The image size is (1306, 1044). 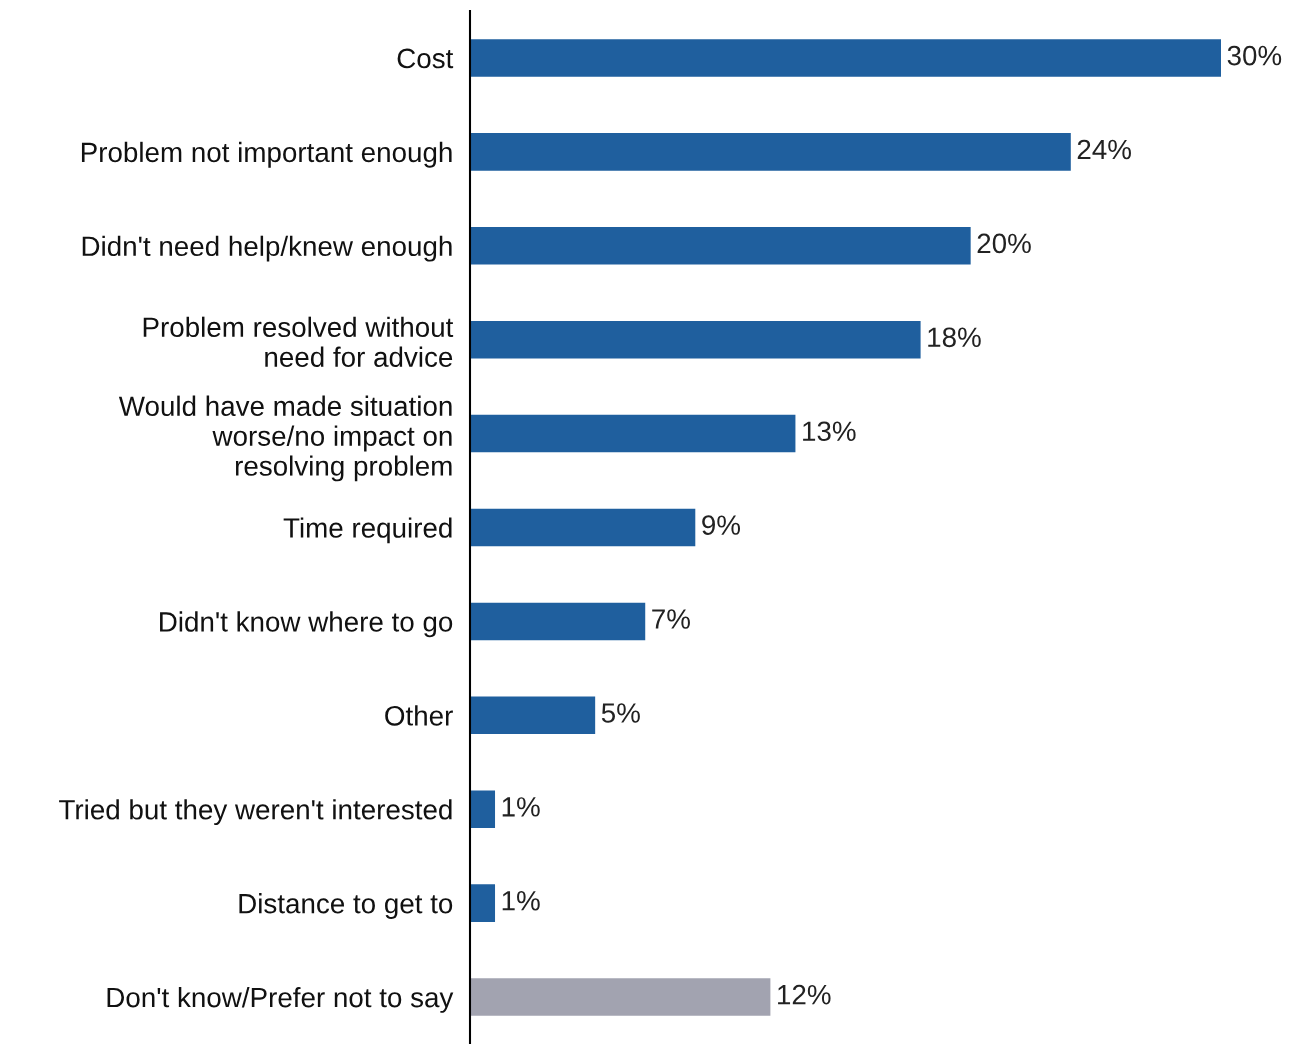 What do you see at coordinates (620, 713) in the screenshot?
I see `data-label: 5%` at bounding box center [620, 713].